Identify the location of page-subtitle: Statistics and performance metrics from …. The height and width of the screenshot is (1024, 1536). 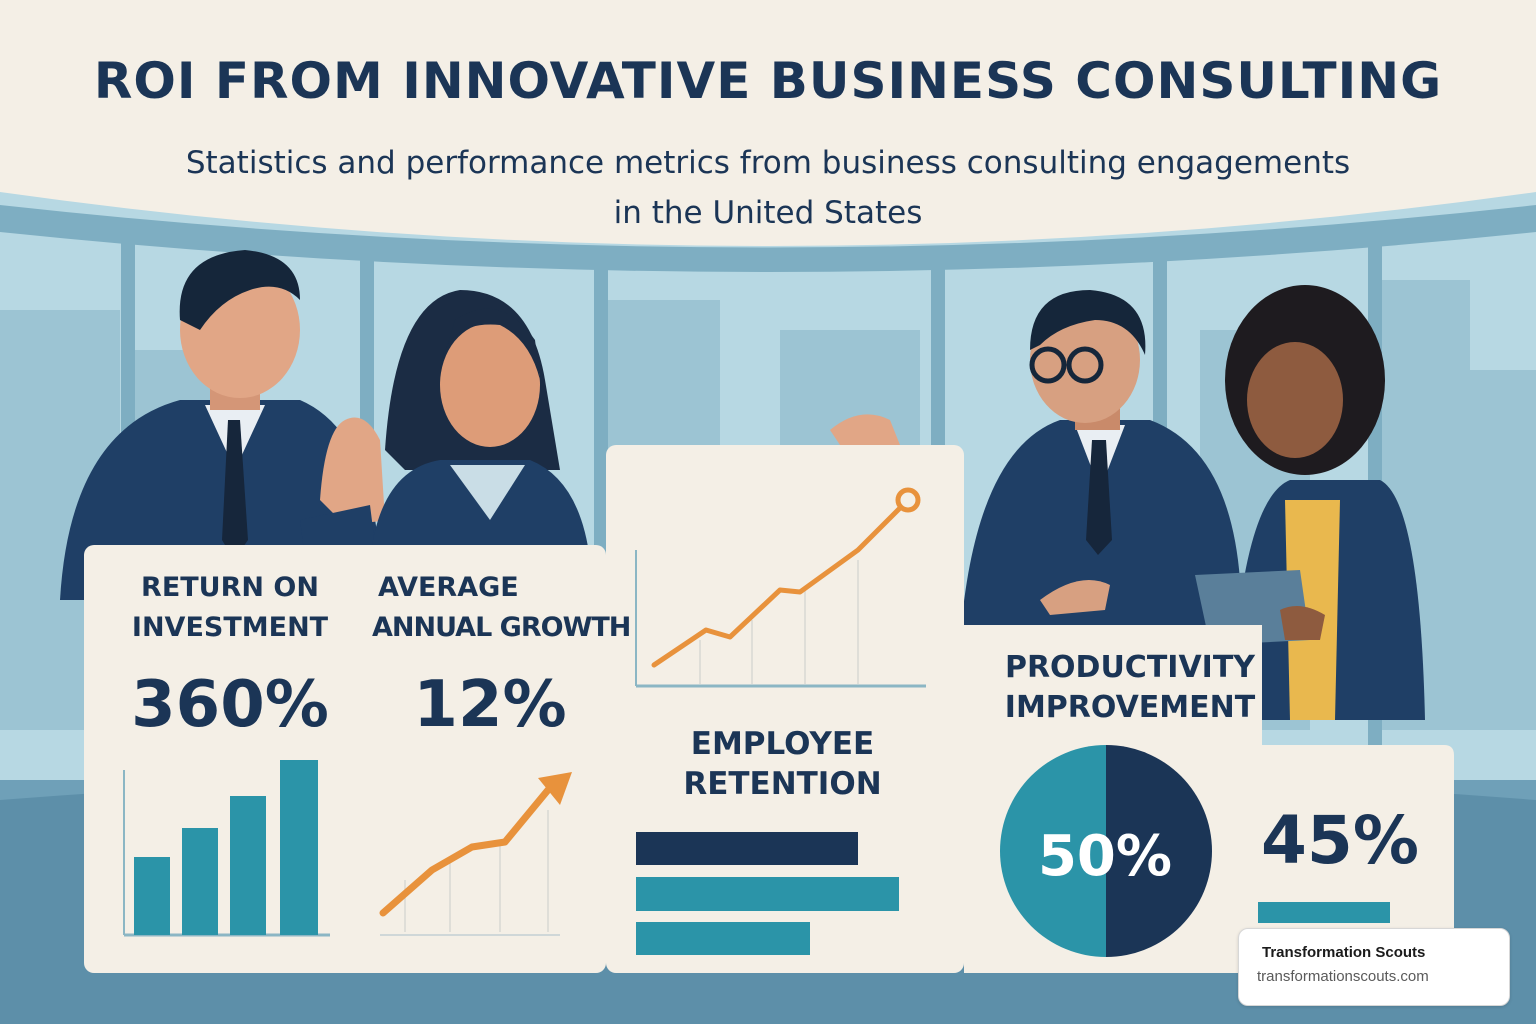
(768, 188).